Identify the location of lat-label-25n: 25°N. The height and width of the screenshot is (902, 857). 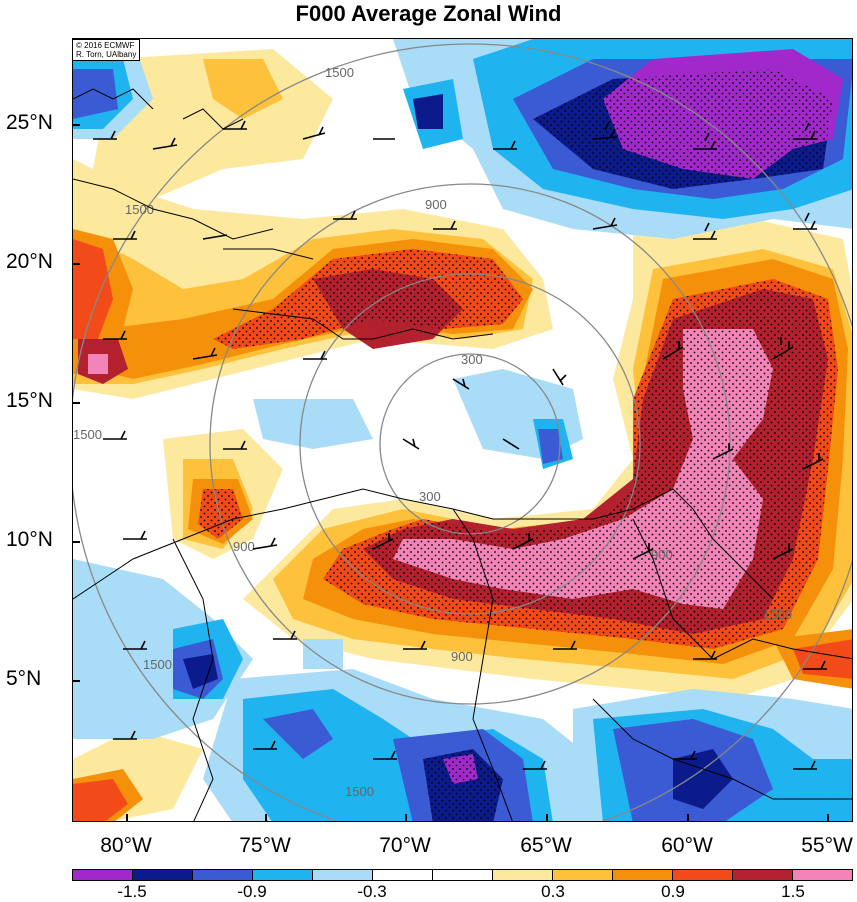
(29, 122).